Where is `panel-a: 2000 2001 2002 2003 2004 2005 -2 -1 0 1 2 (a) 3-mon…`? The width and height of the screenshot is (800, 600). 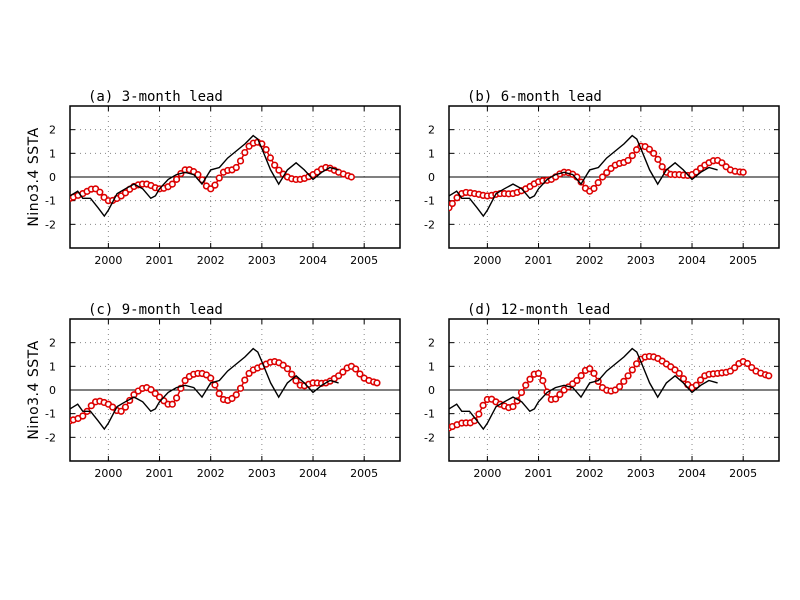 panel-a: 2000 2001 2002 2003 2004 2005 -2 -1 0 1 2 (a) 3-mon… is located at coordinates (213, 178).